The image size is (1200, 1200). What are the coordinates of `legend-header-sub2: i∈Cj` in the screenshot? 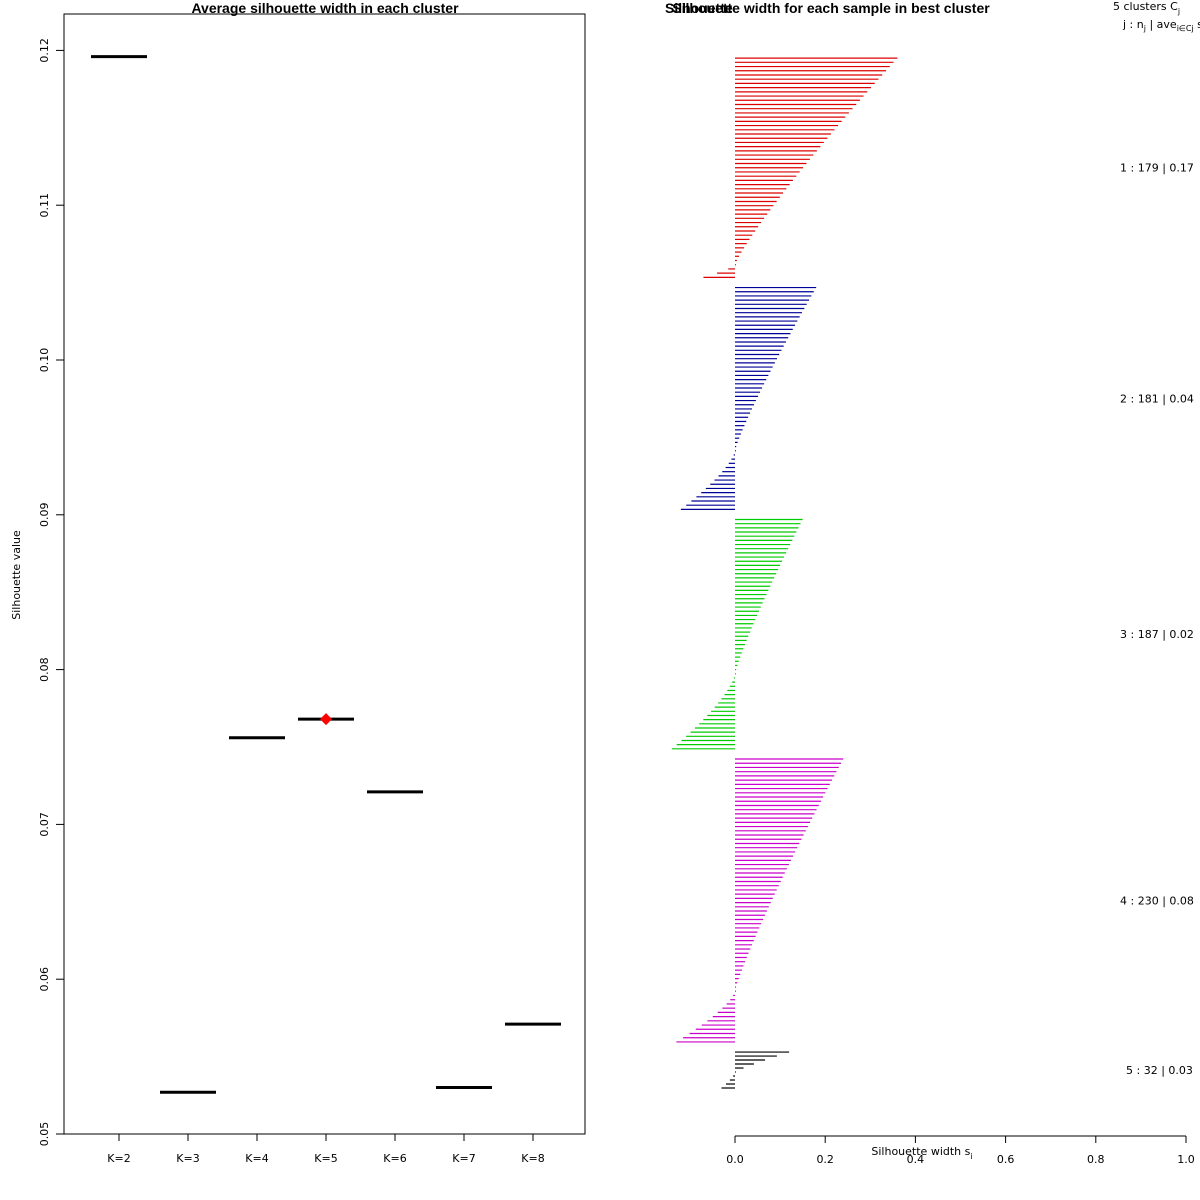 It's located at (1185, 28).